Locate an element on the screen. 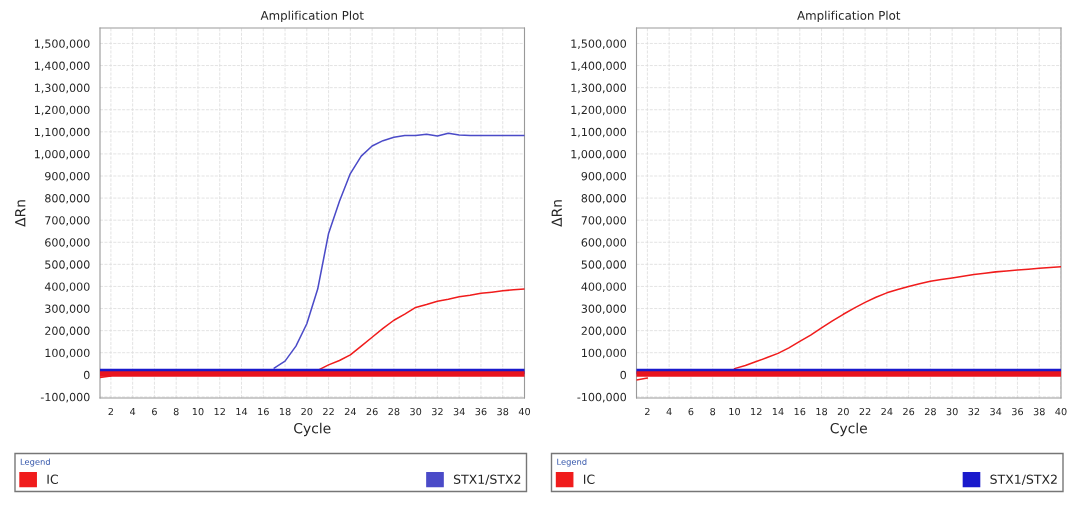  text: IC is located at coordinates (589, 479).